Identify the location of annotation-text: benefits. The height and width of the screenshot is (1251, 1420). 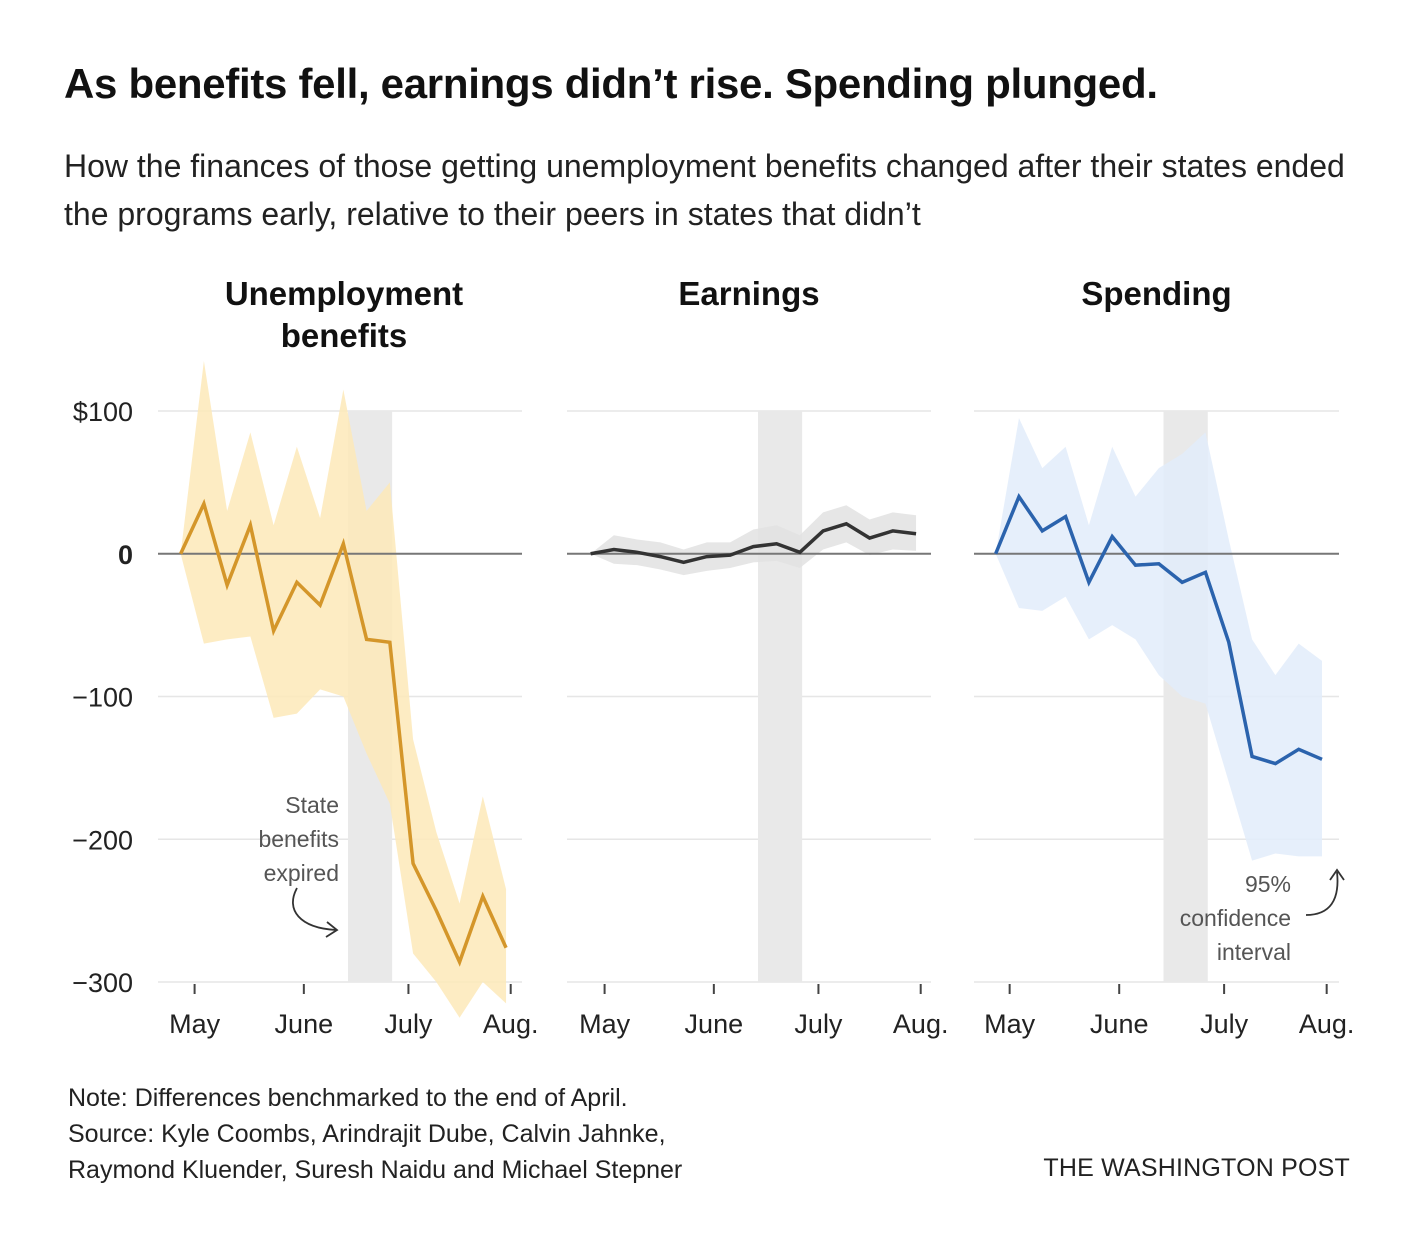
(298, 839).